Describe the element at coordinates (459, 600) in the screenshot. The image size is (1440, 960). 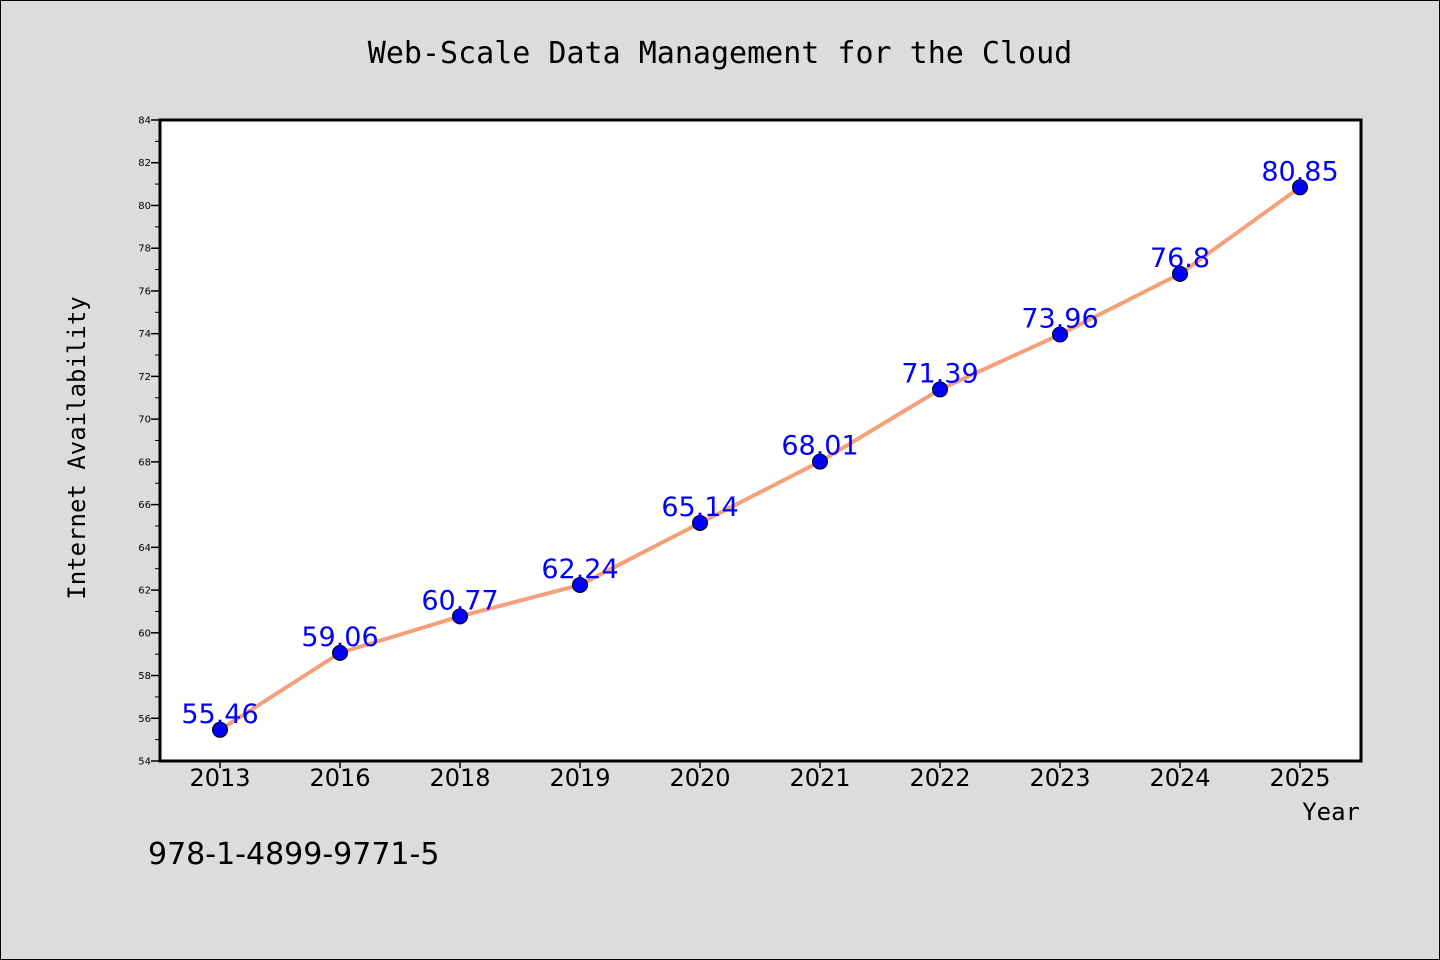
I see `data-label: 60.77` at that location.